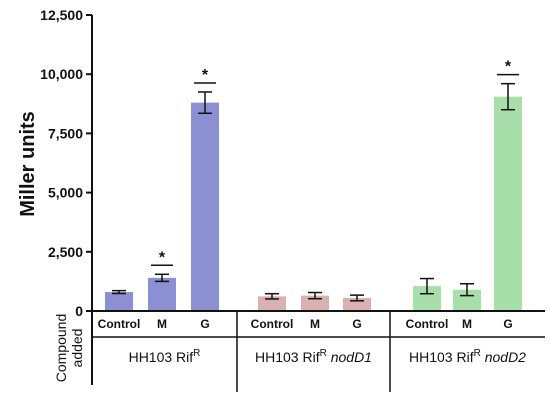  What do you see at coordinates (65, 193) in the screenshot?
I see `y-tick-label: 5,000` at bounding box center [65, 193].